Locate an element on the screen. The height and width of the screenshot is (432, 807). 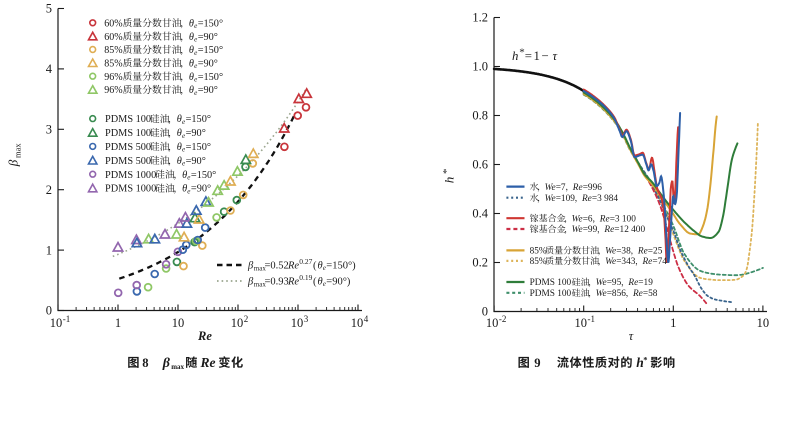
svg-text: 9 is located at coordinates (537, 363).